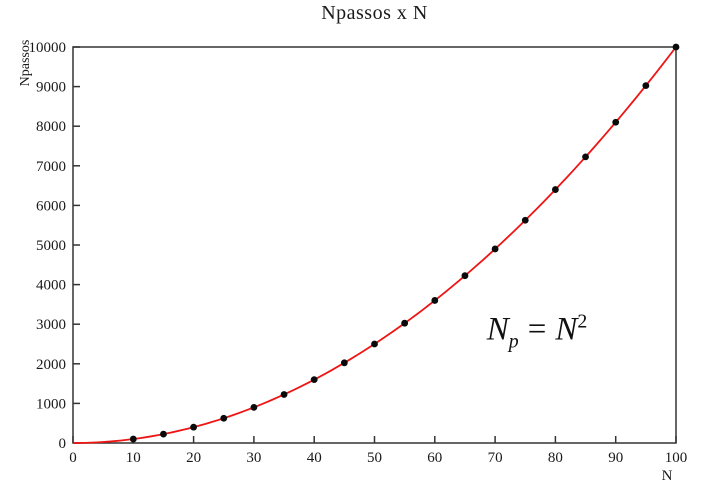 Image resolution: width=706 pixels, height=496 pixels. Describe the element at coordinates (434, 458) in the screenshot. I see `x-tick-label: 60` at that location.